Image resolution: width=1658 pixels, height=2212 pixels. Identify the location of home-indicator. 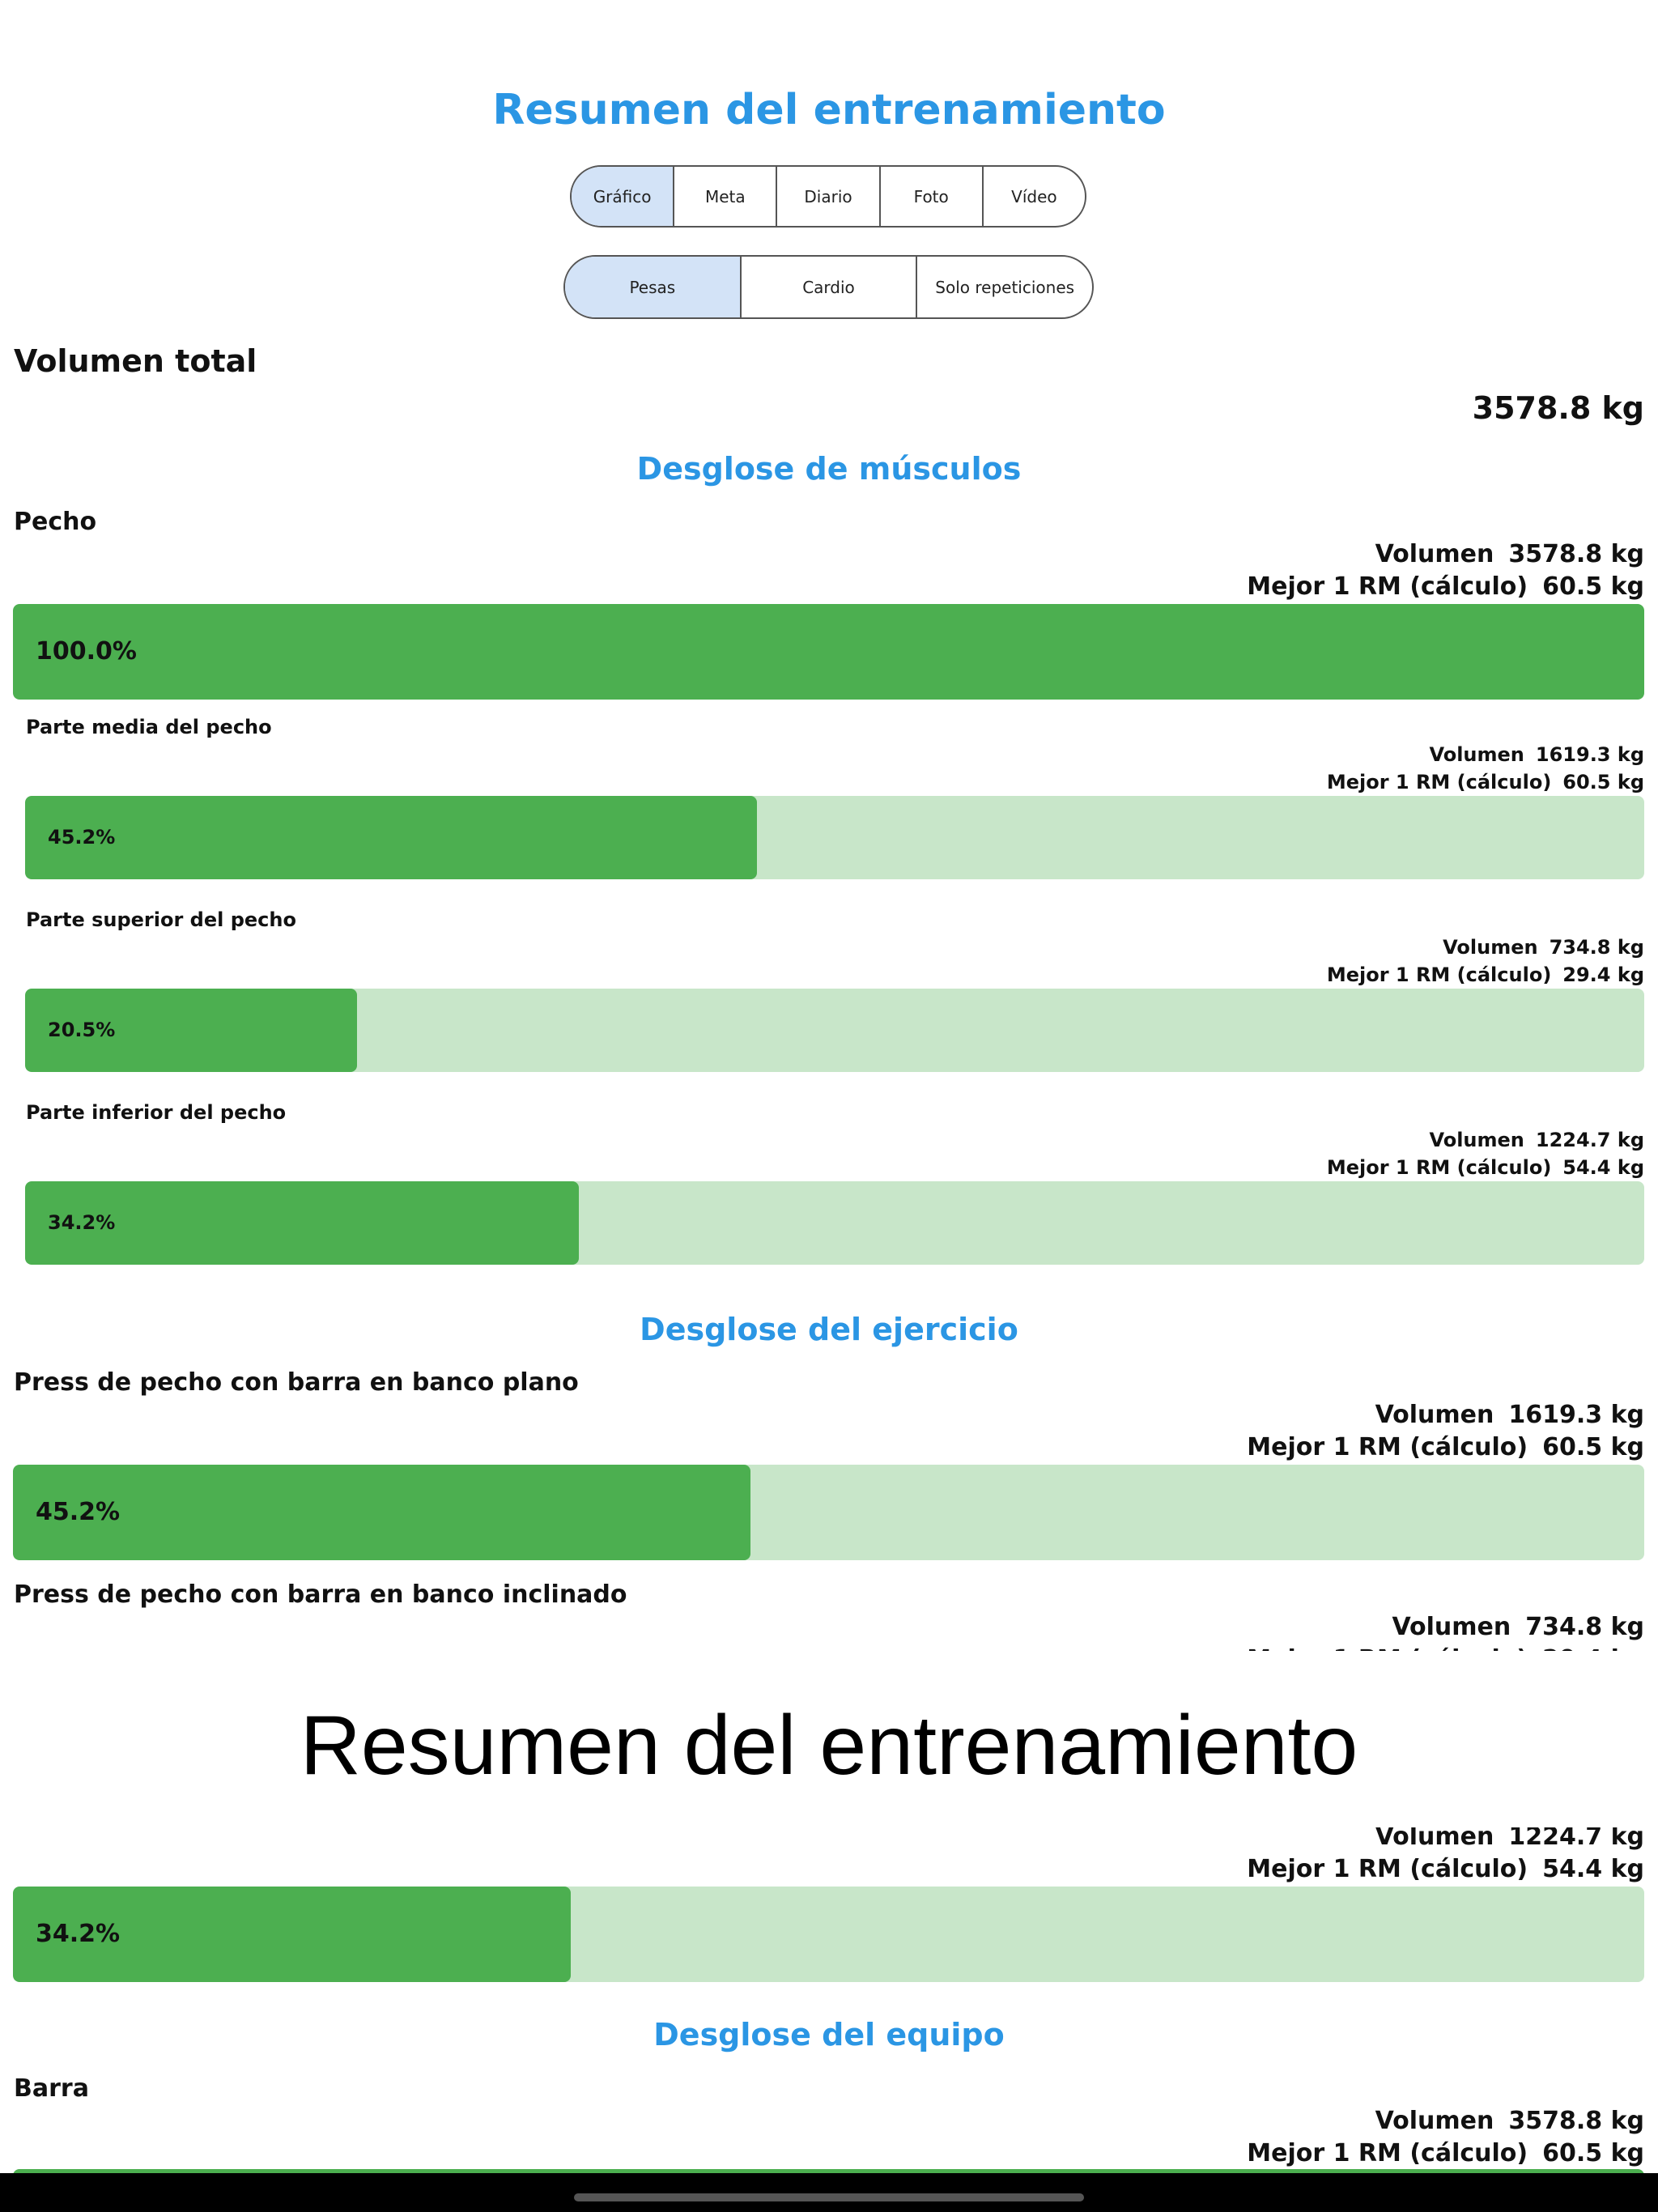
(829, 2197).